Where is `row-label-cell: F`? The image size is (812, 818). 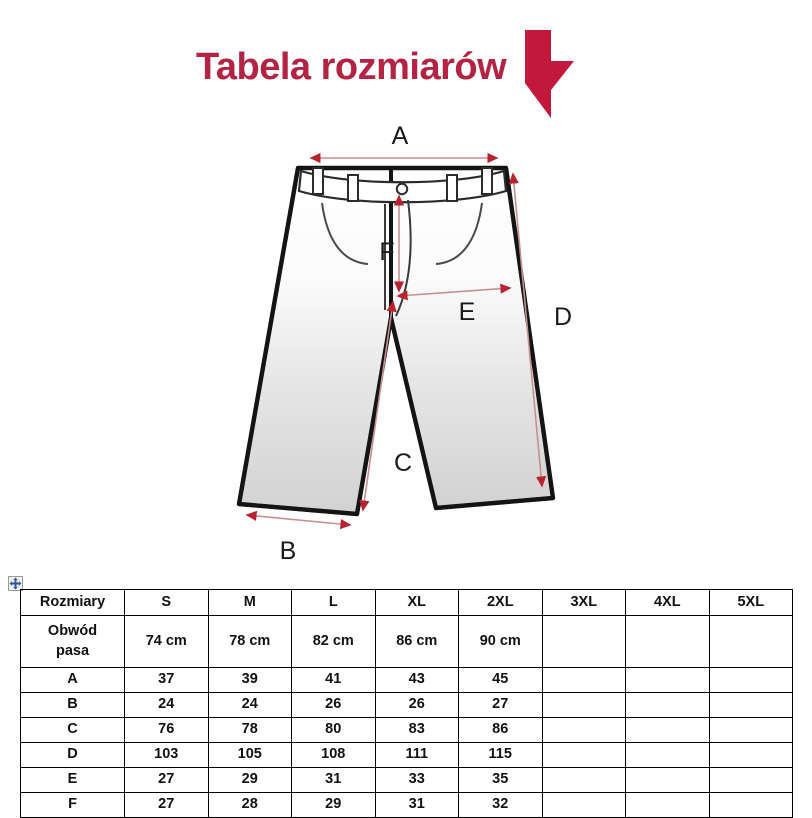 row-label-cell: F is located at coordinates (72, 805).